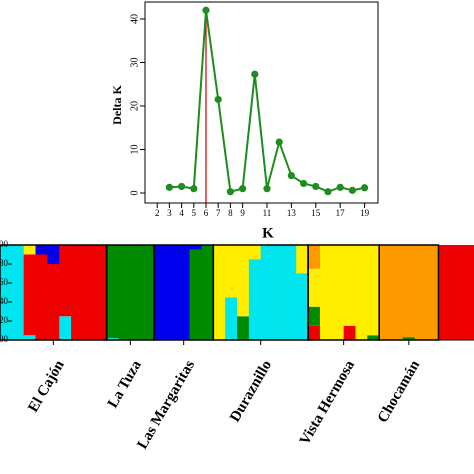 This screenshot has height=474, width=474. What do you see at coordinates (4, 320) in the screenshot?
I see `y-tick-label: 0.20` at bounding box center [4, 320].